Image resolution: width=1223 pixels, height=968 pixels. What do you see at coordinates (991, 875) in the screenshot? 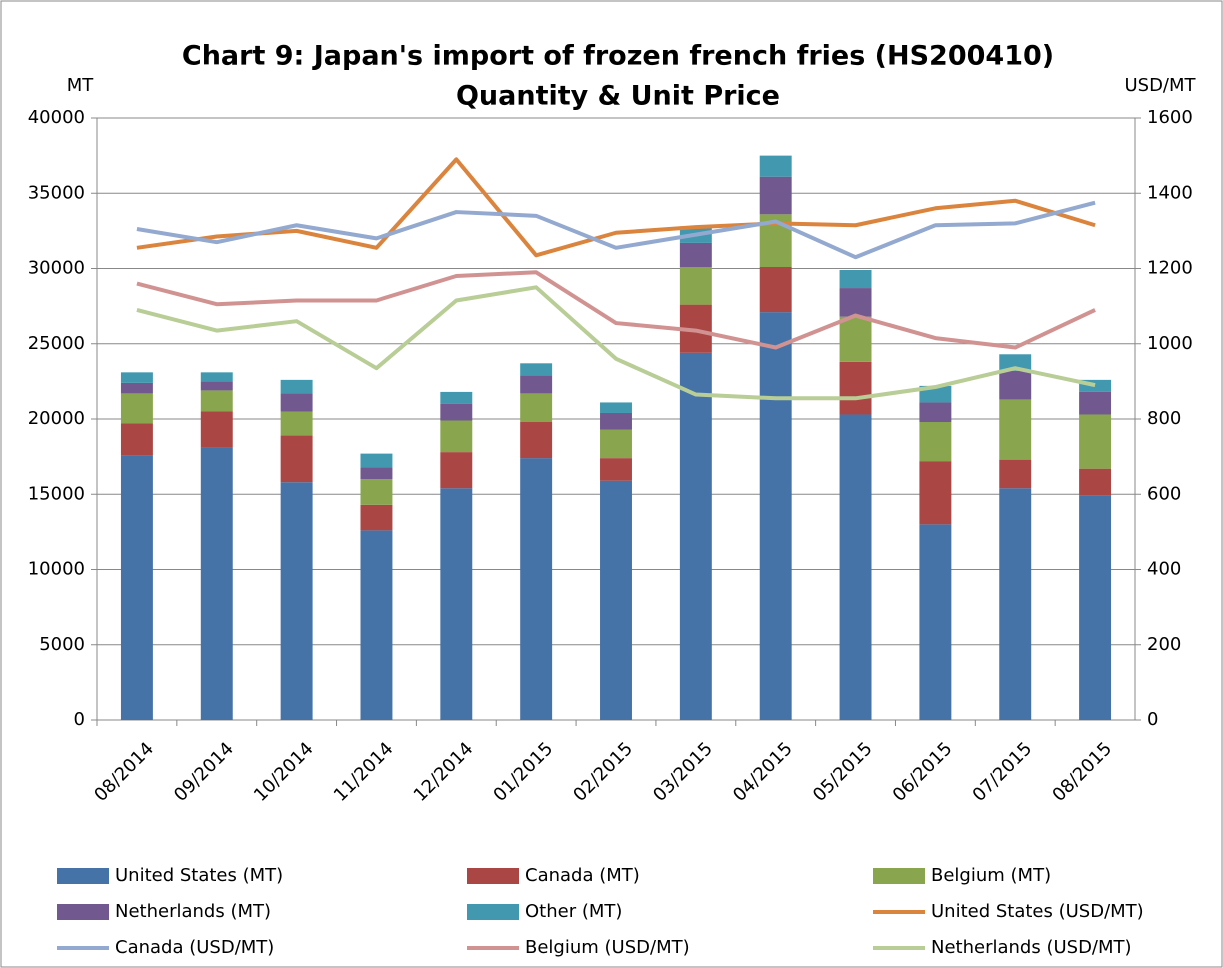
I see `legend-label: Belgium (MT)` at bounding box center [991, 875].